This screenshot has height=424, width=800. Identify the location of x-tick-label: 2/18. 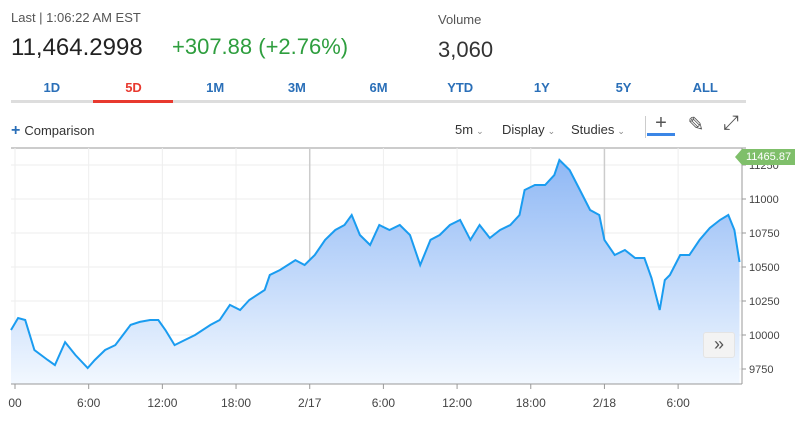
(605, 403).